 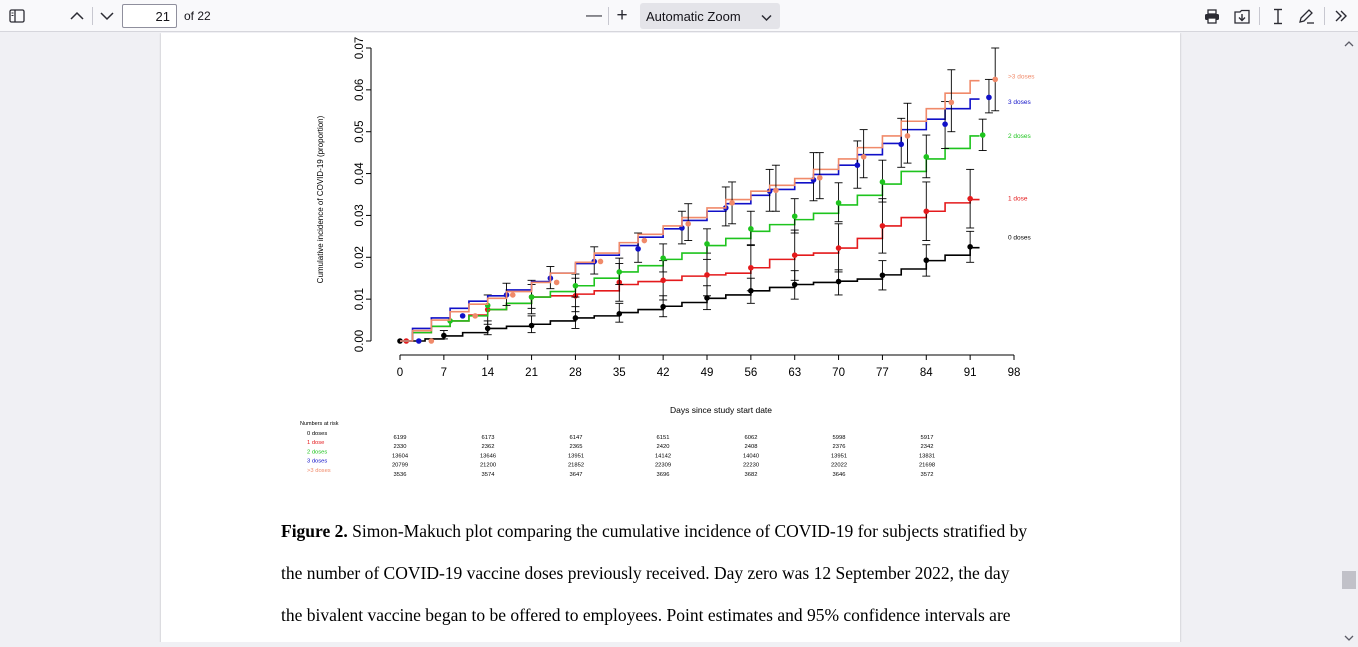 I want to click on x-tick-label: 49, so click(x=707, y=373).